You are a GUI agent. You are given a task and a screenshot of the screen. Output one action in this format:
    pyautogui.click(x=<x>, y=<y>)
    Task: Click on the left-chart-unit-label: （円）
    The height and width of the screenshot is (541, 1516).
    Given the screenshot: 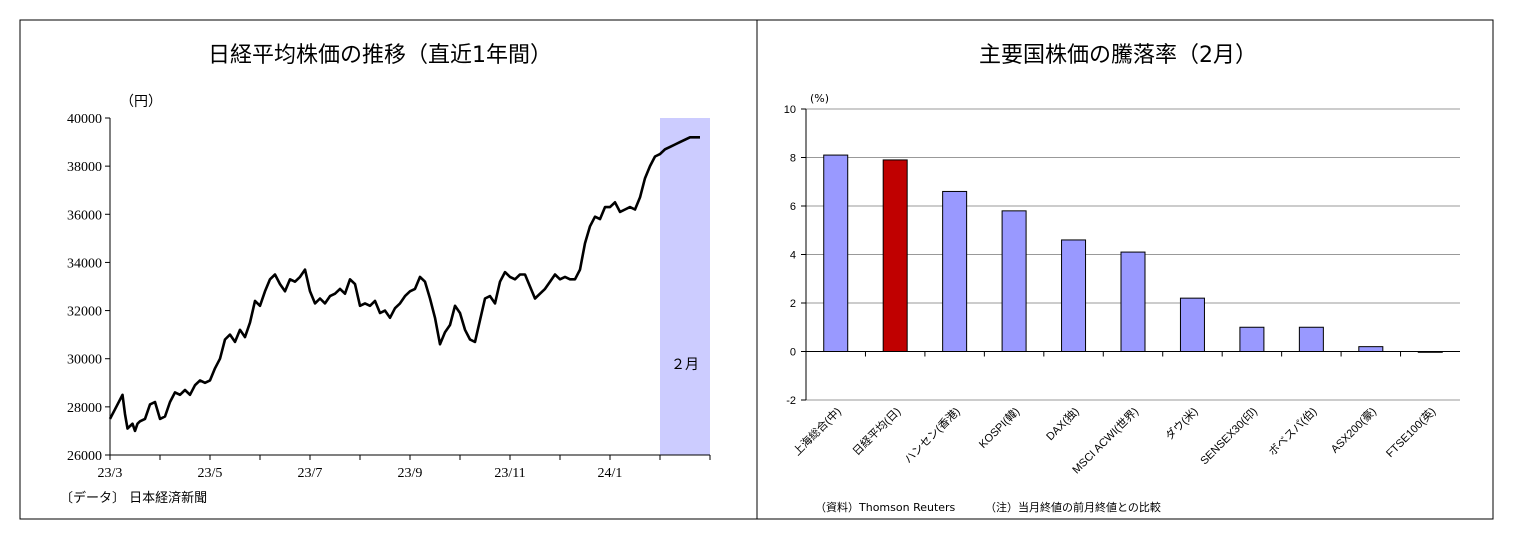 What is the action you would take?
    pyautogui.click(x=141, y=102)
    